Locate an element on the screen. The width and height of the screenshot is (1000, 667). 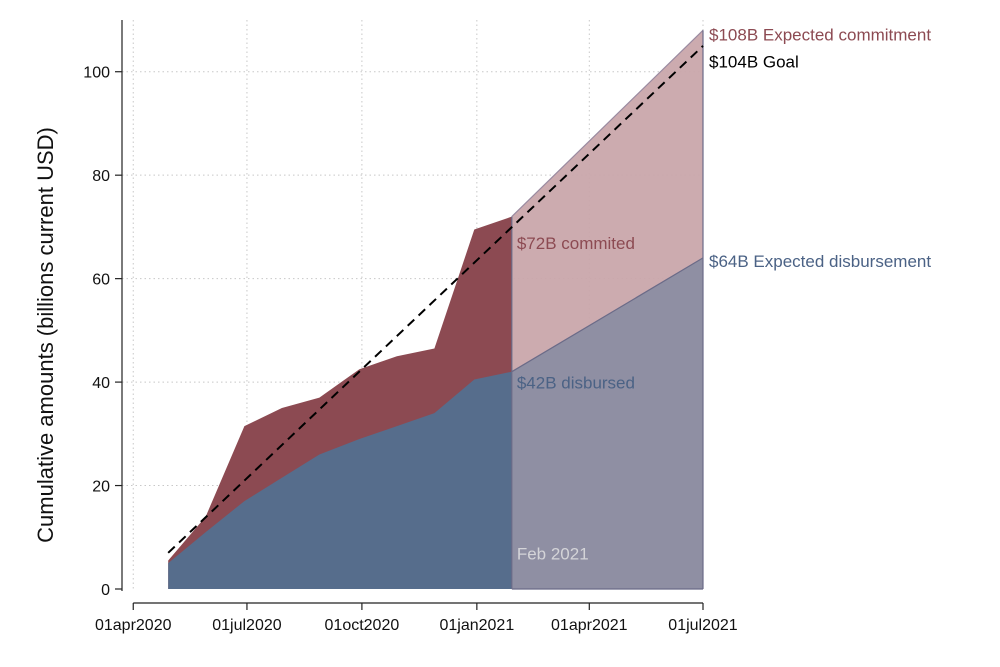
y-tick-label: 60 is located at coordinates (101, 280).